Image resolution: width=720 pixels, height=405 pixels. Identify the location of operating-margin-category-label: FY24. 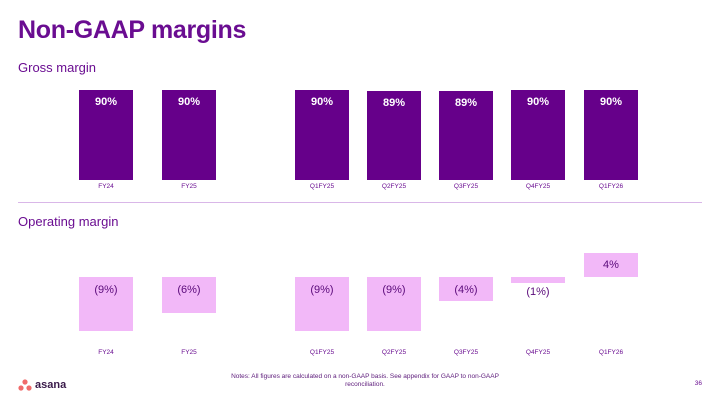
(106, 352).